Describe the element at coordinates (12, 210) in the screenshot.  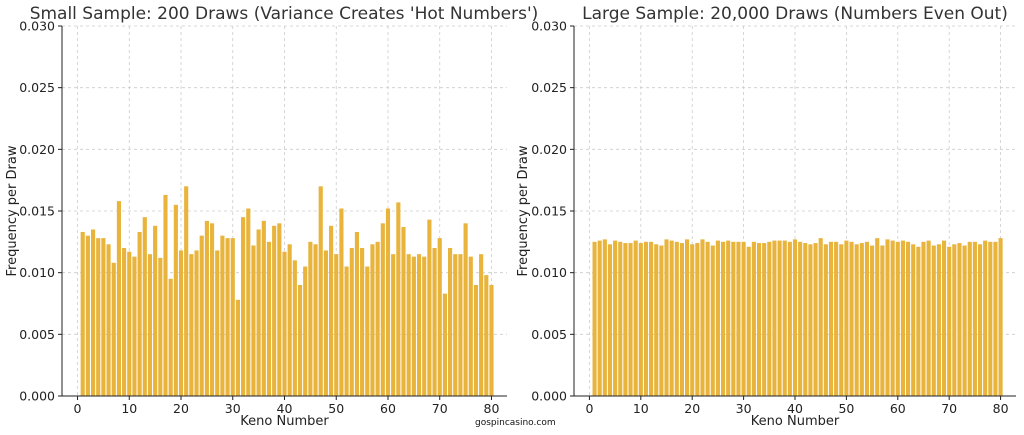
I see `y-axis-label: Frequency per Draw` at that location.